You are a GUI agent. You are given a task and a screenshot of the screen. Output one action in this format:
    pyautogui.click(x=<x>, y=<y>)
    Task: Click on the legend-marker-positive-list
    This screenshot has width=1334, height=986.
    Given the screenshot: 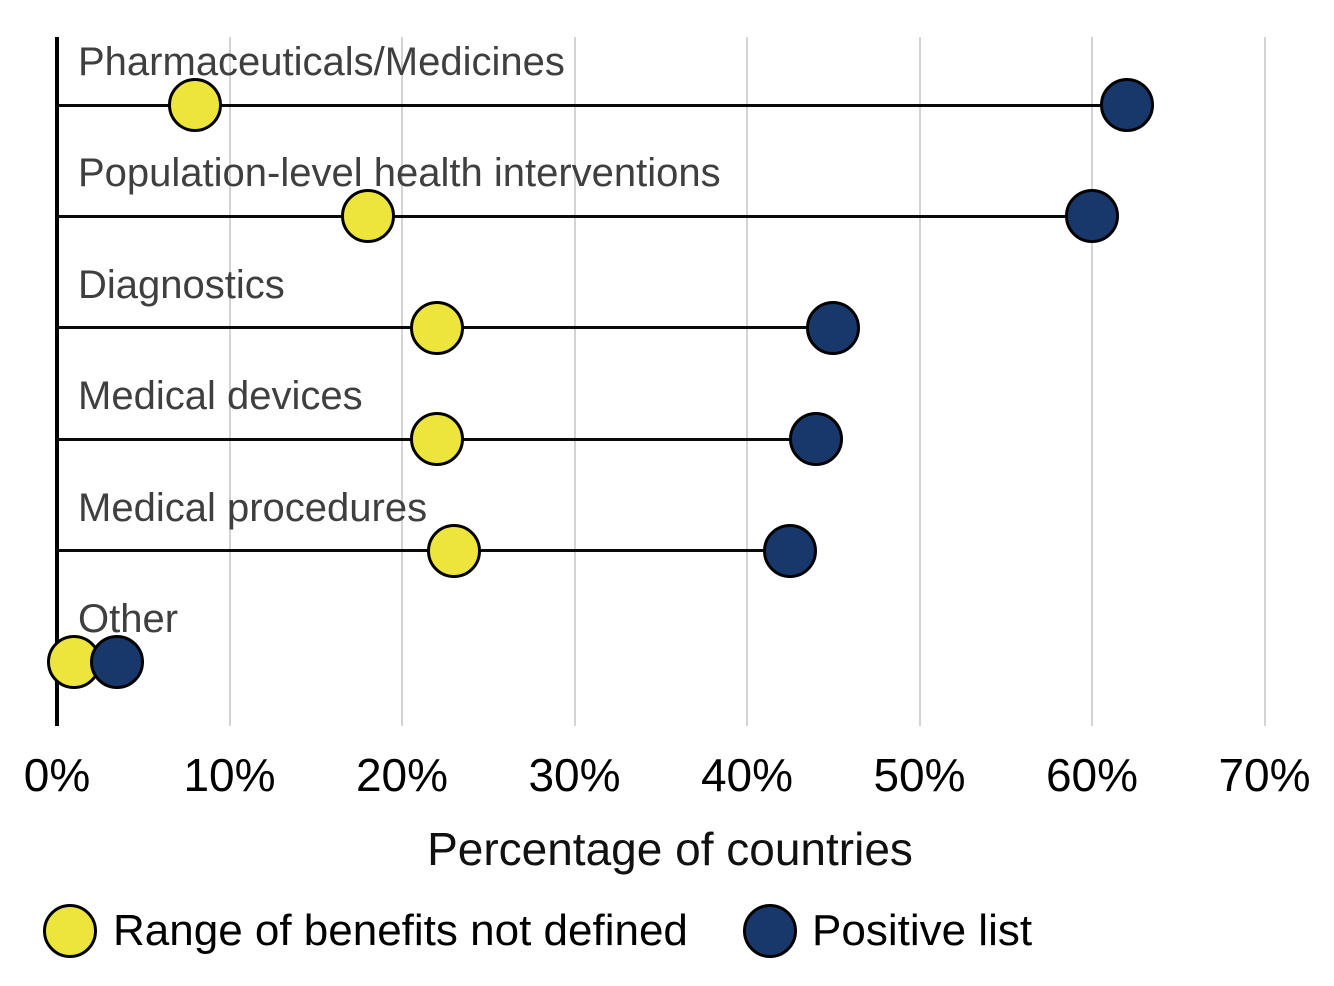 What is the action you would take?
    pyautogui.click(x=770, y=931)
    